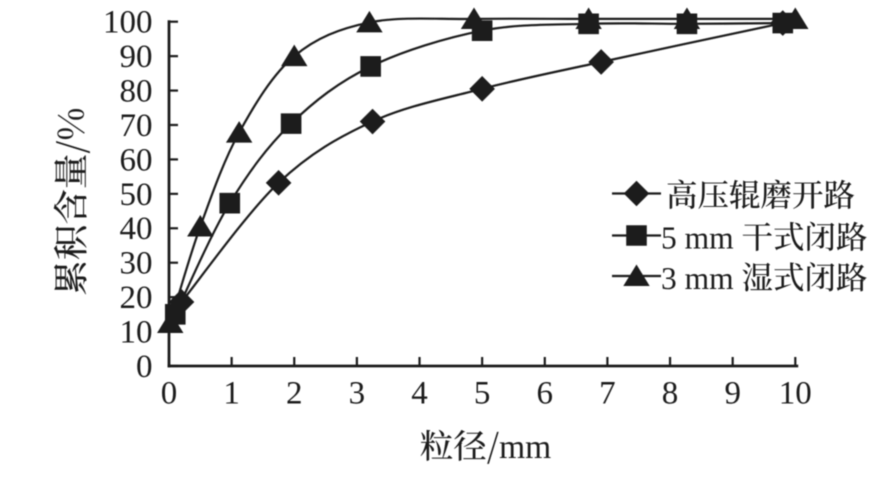 Image resolution: width=888 pixels, height=479 pixels. Describe the element at coordinates (636, 235) in the screenshot. I see `legend-marker-square` at that location.